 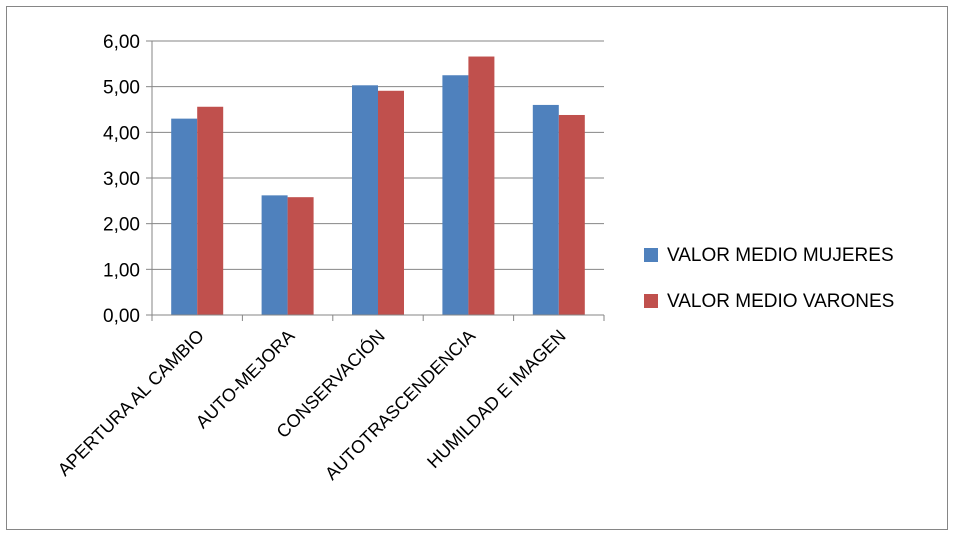 I want to click on y-tick-label: 1,00, so click(x=121, y=270).